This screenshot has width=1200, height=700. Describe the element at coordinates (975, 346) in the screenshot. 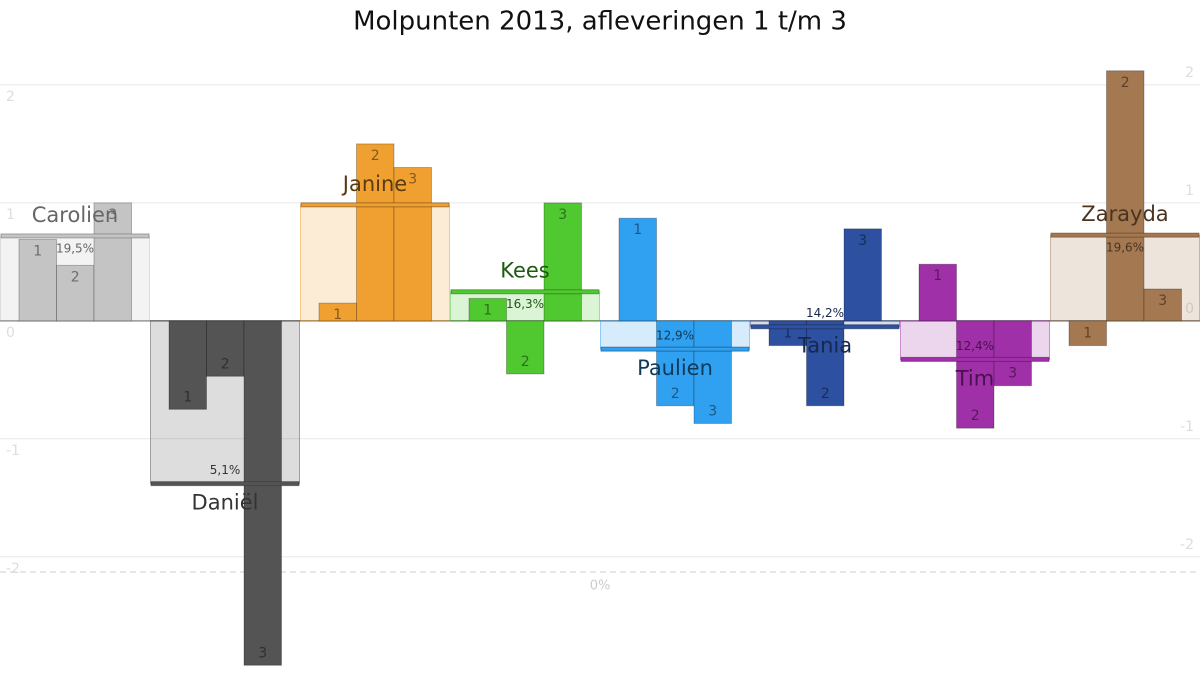

I see `percent-label: 12,4%` at that location.